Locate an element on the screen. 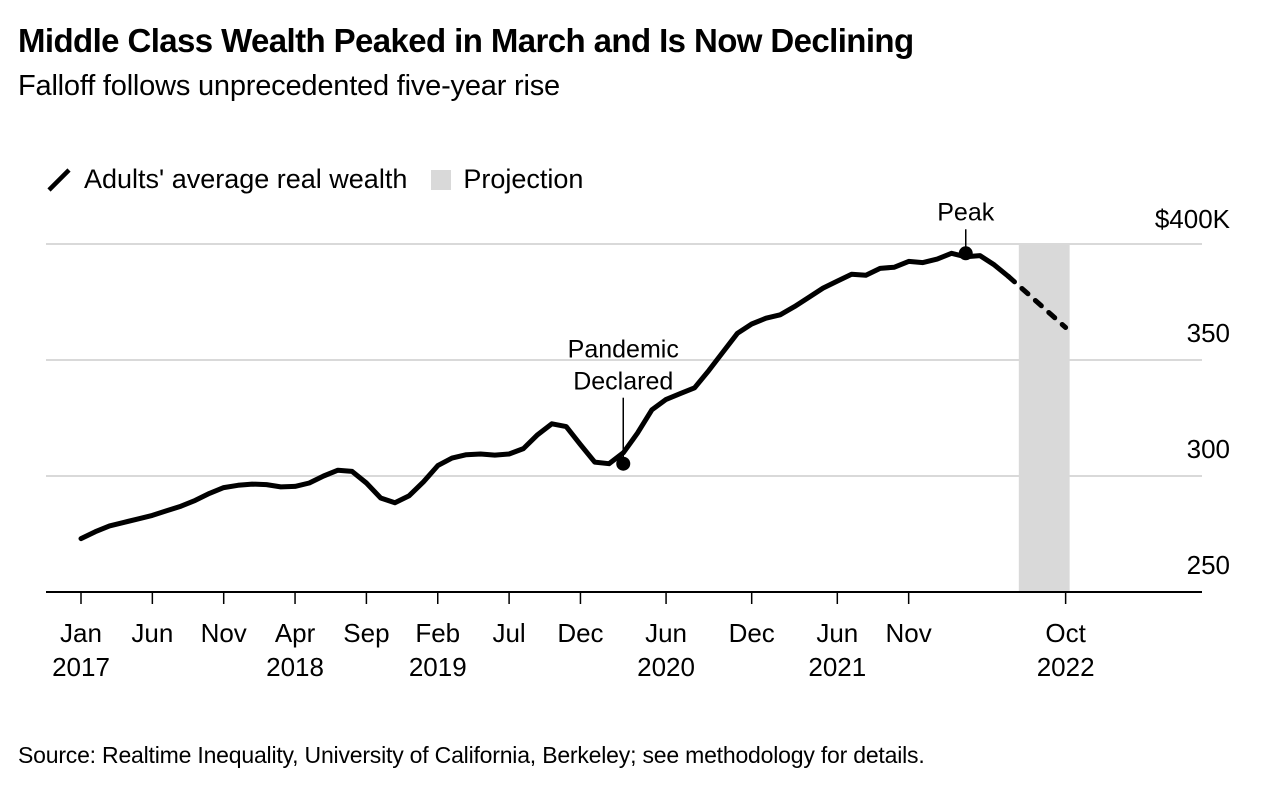  x-tick-label-month: Oct is located at coordinates (1065, 633).